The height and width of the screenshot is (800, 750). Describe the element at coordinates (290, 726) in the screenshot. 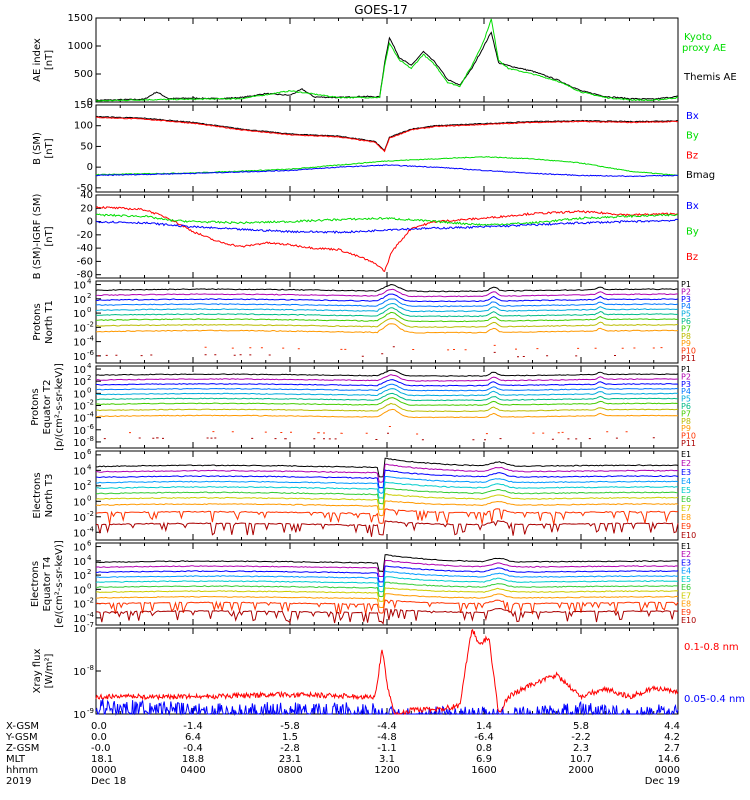

I see `footer-value: -5.8` at that location.